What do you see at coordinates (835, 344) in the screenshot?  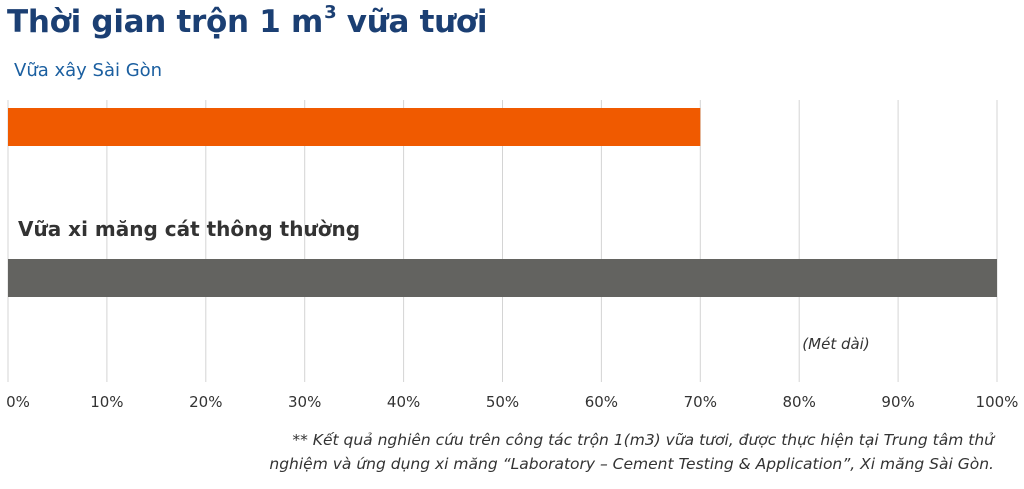 I see `unit-note: (Mét dài)` at bounding box center [835, 344].